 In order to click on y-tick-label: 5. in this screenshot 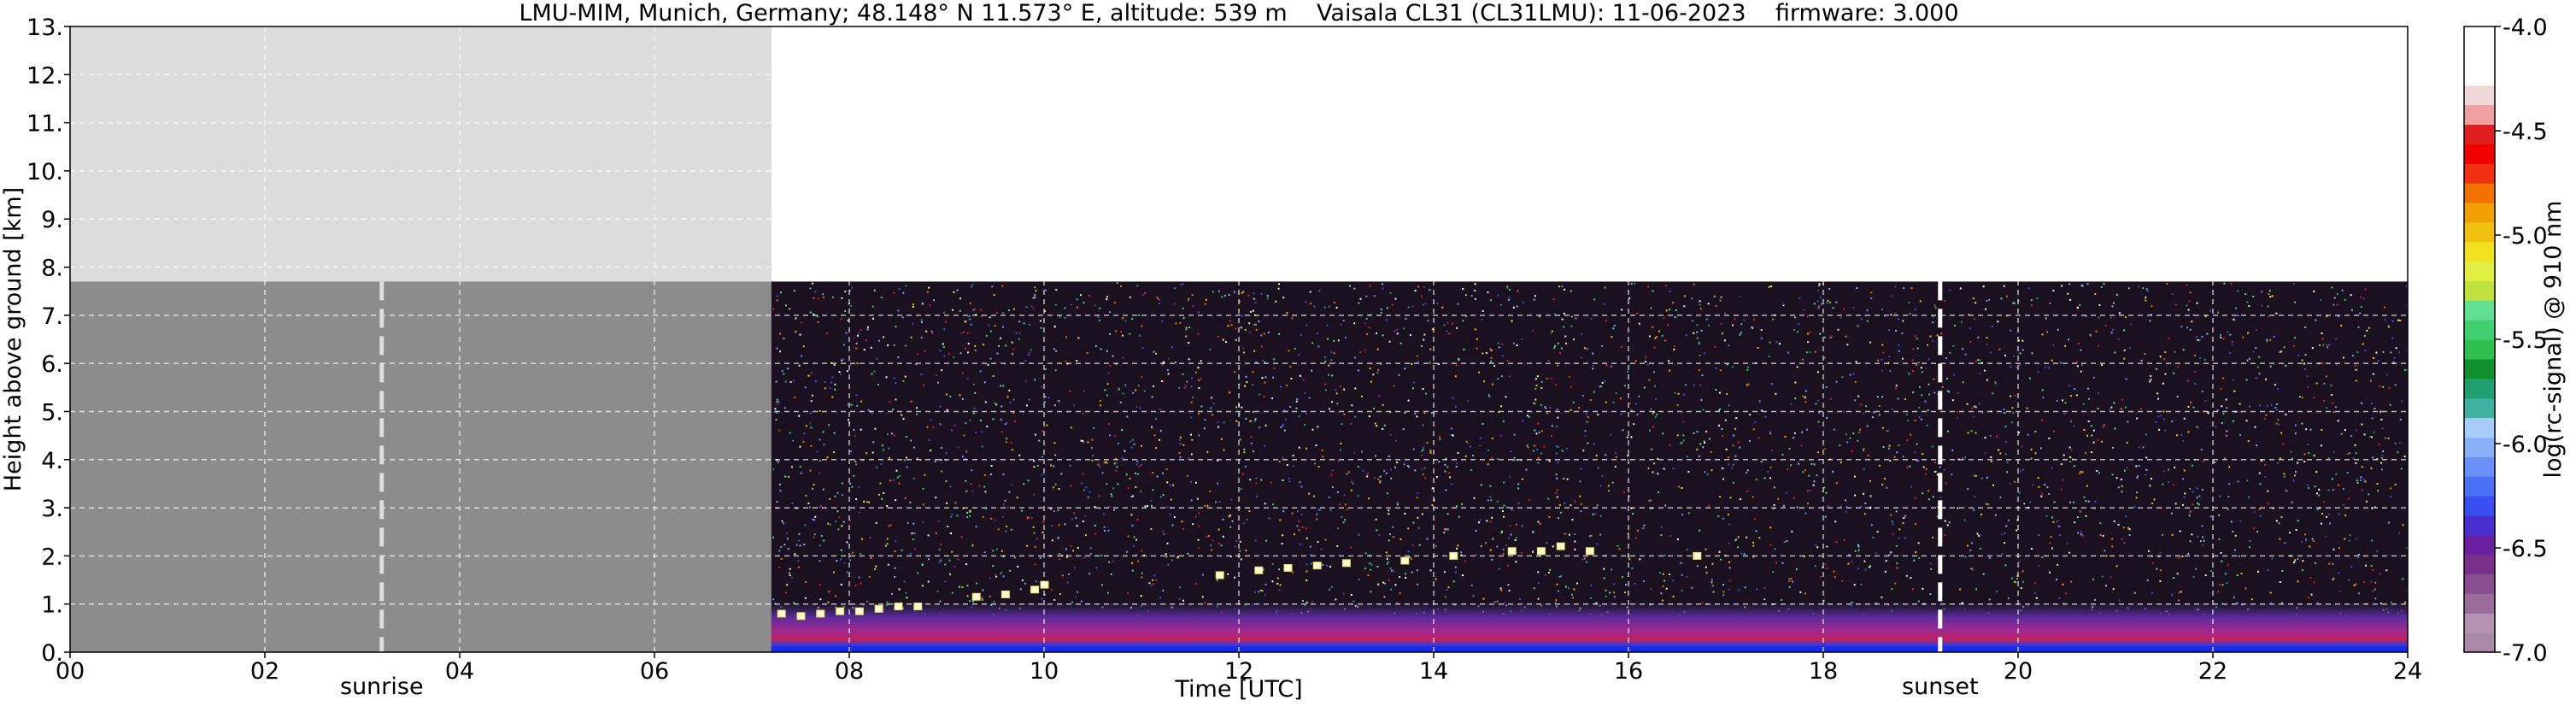, I will do `click(52, 412)`.